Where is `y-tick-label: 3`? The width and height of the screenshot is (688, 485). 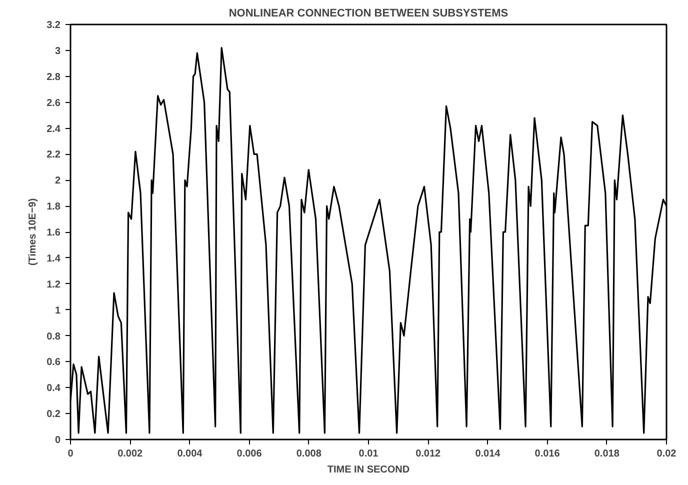 y-tick-label: 3 is located at coordinates (57, 51).